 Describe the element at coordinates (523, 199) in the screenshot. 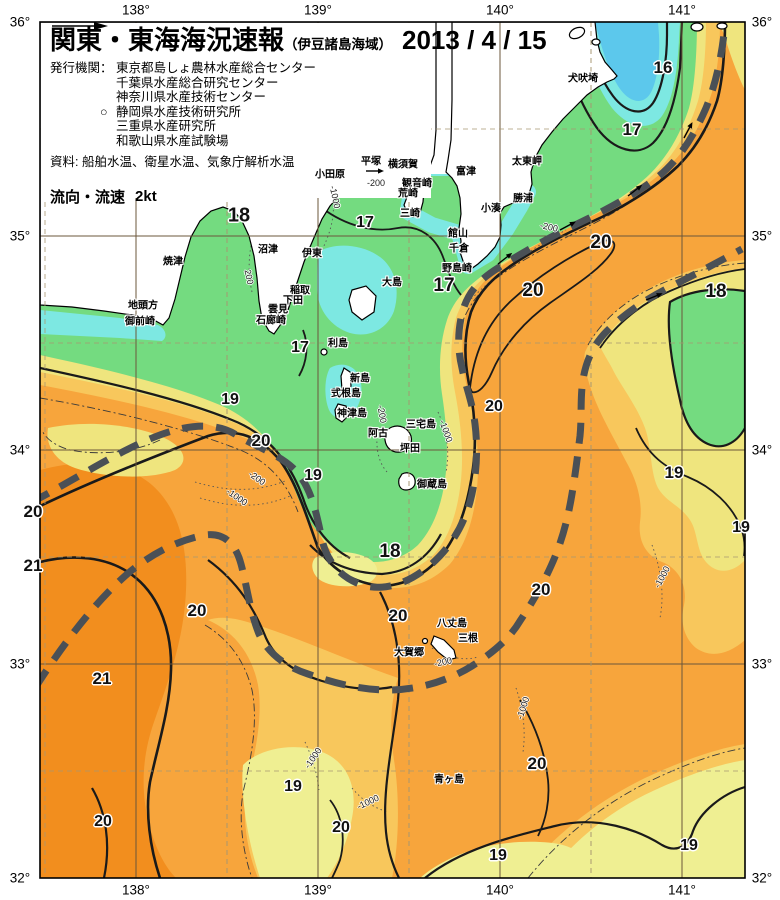

I see `place-label: 勝浦` at that location.